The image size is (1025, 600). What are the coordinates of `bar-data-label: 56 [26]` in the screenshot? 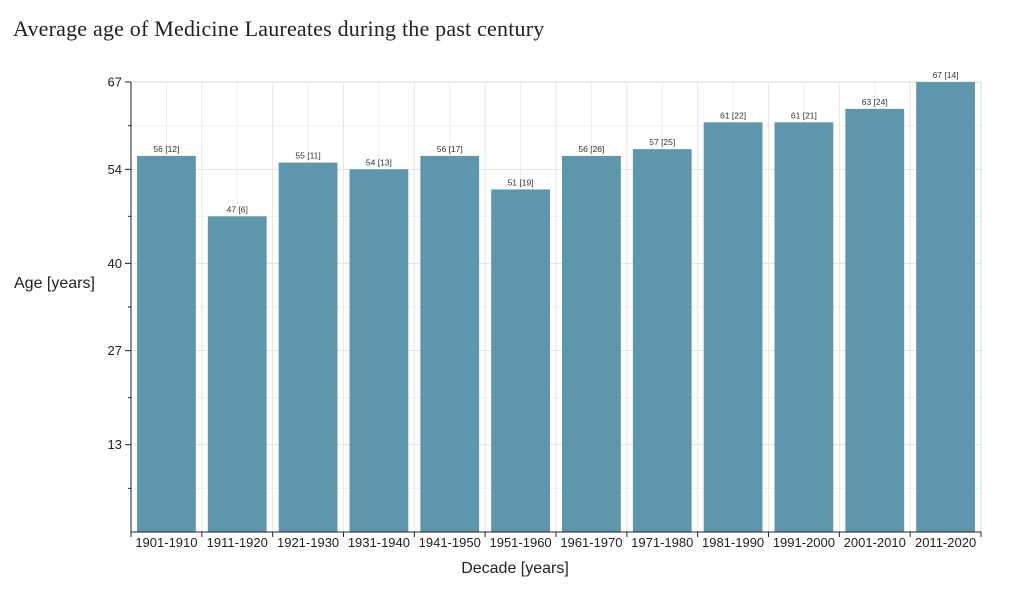 It's located at (591, 149).